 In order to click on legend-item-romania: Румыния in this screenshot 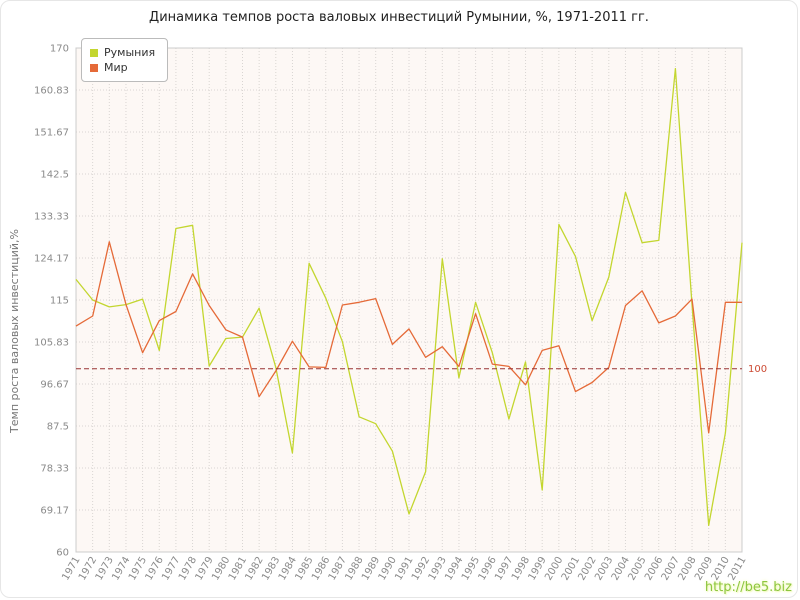, I will do `click(122, 52)`.